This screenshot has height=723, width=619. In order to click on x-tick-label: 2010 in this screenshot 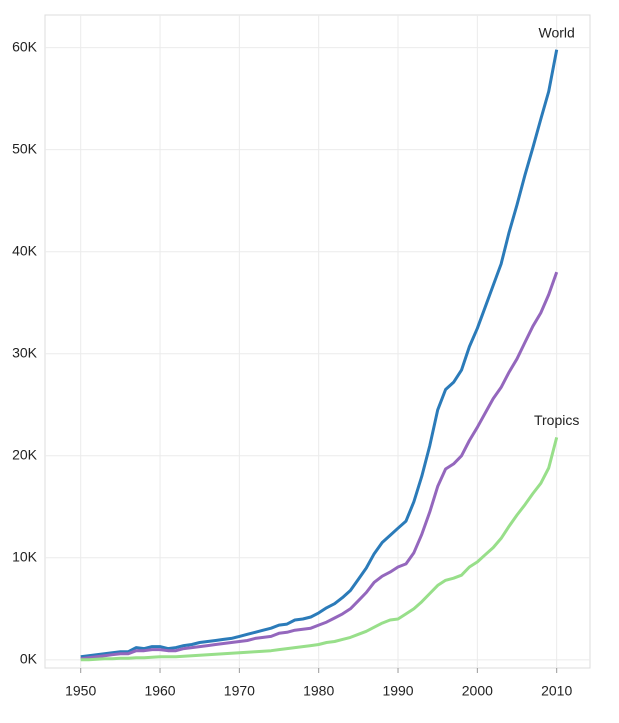, I will do `click(556, 691)`.